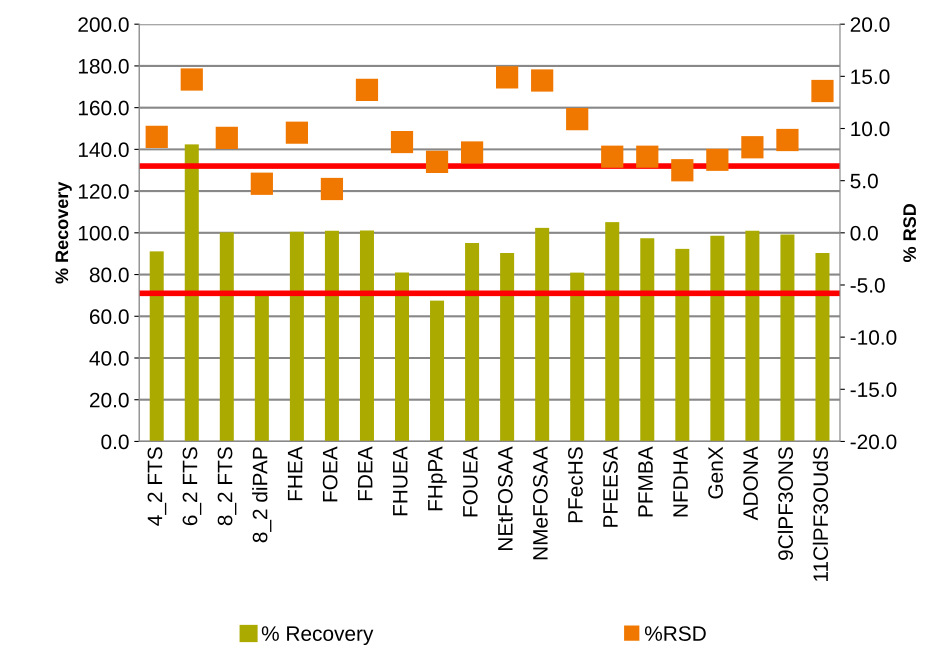  Describe the element at coordinates (103, 24) in the screenshot. I see `y-tick-label: 200.0` at that location.